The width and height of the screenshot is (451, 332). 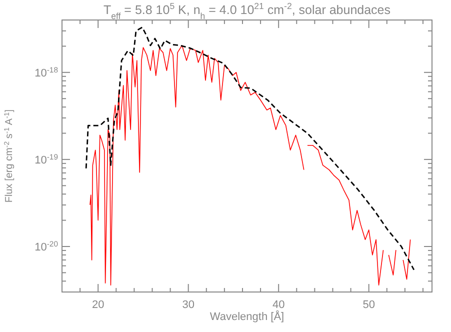 I want to click on chart-title: T$_{eff}$ = 5.8 10$^{5}$ K, n$_{h}$ = 4.0 10$^{21}$ cm$^{-2}$, solar abundaces, so click(x=247, y=11).